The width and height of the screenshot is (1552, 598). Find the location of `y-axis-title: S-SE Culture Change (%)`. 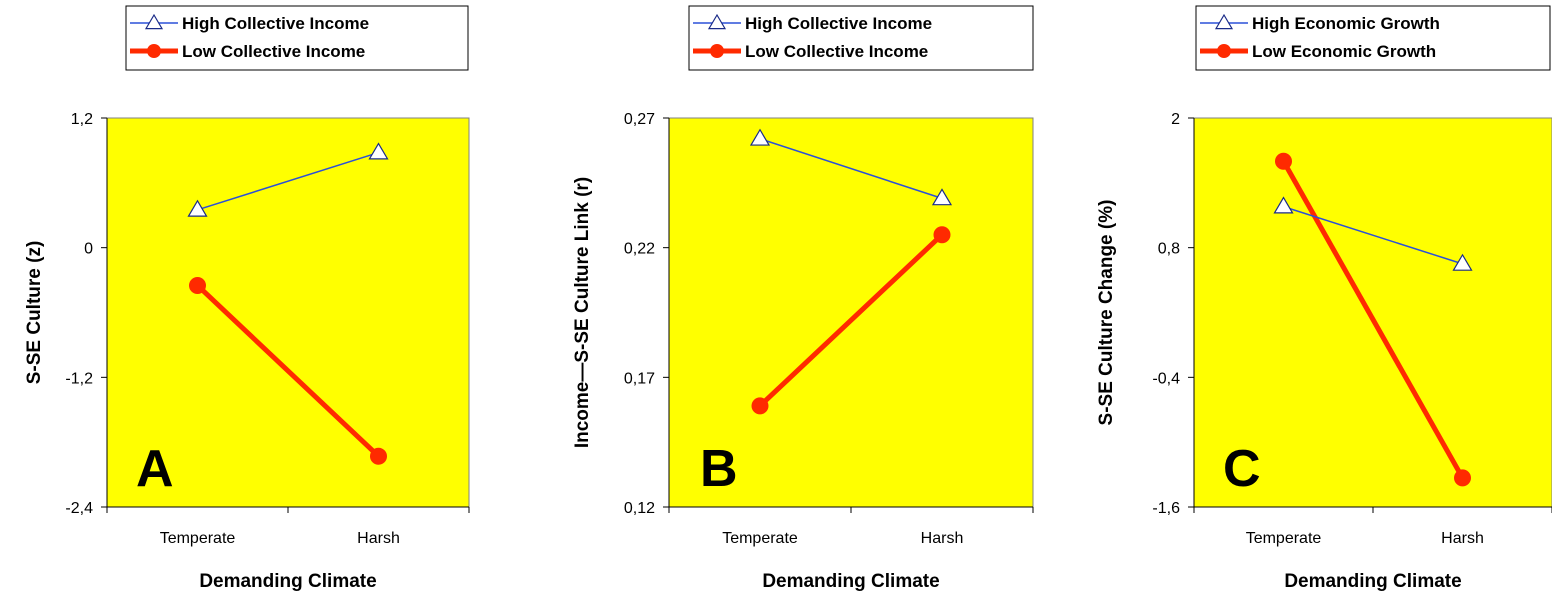

y-axis-title: S-SE Culture Change (%) is located at coordinates (1106, 313).